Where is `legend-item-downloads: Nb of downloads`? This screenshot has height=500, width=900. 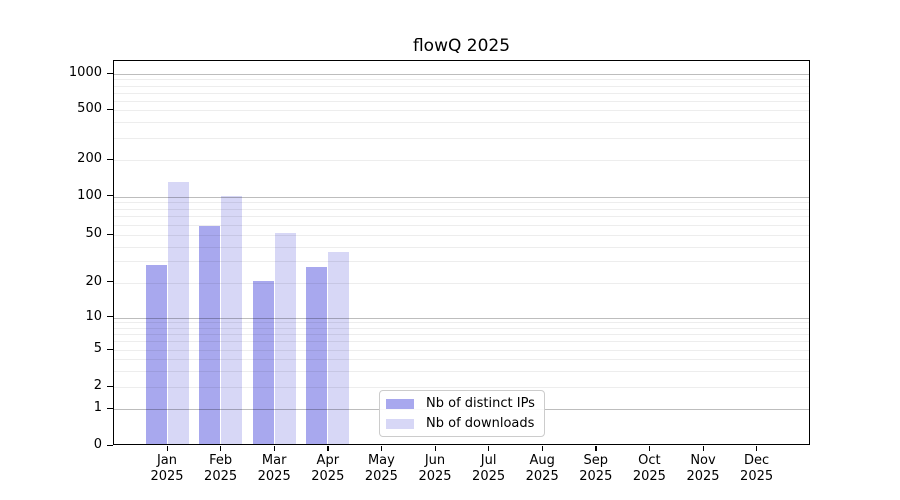
legend-item-downloads: Nb of downloads is located at coordinates (461, 424).